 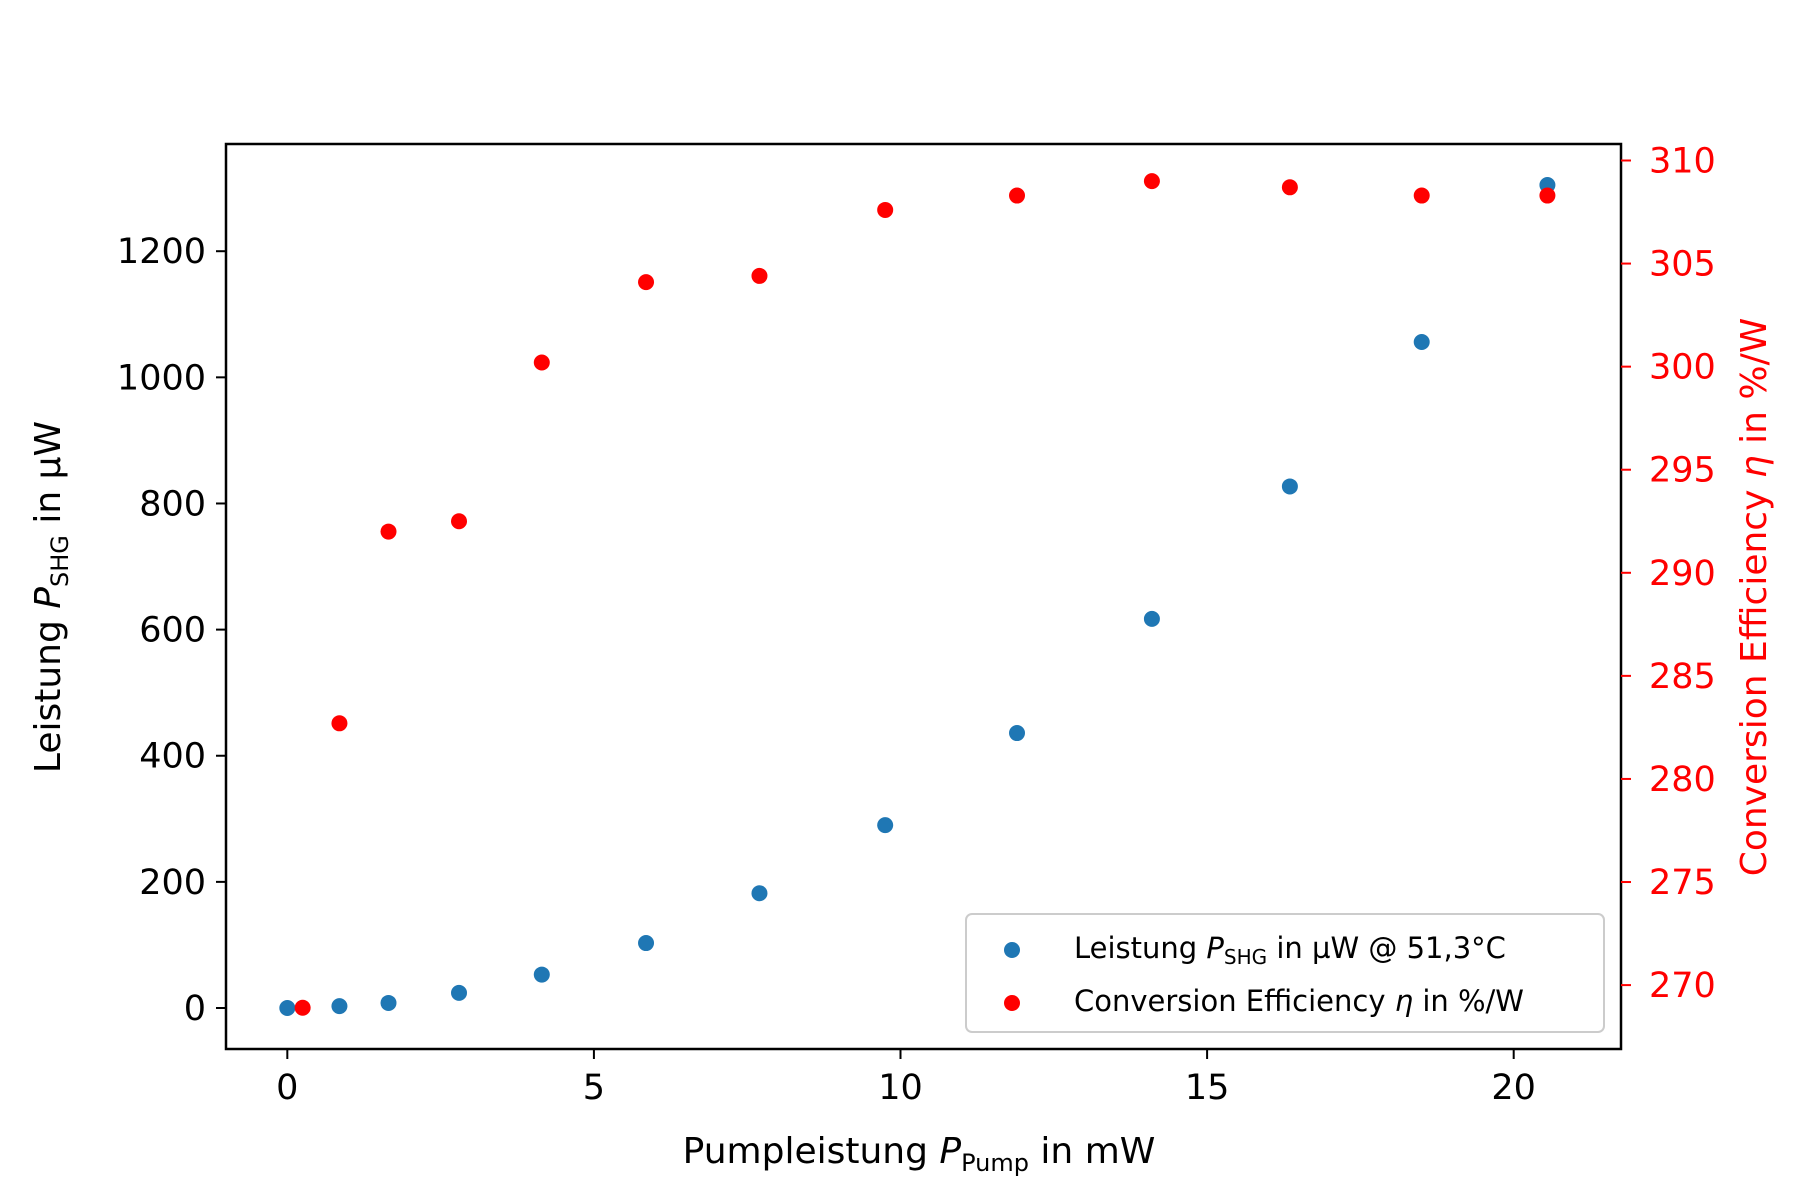 What do you see at coordinates (287, 1088) in the screenshot?
I see `x-tick-label: 0` at bounding box center [287, 1088].